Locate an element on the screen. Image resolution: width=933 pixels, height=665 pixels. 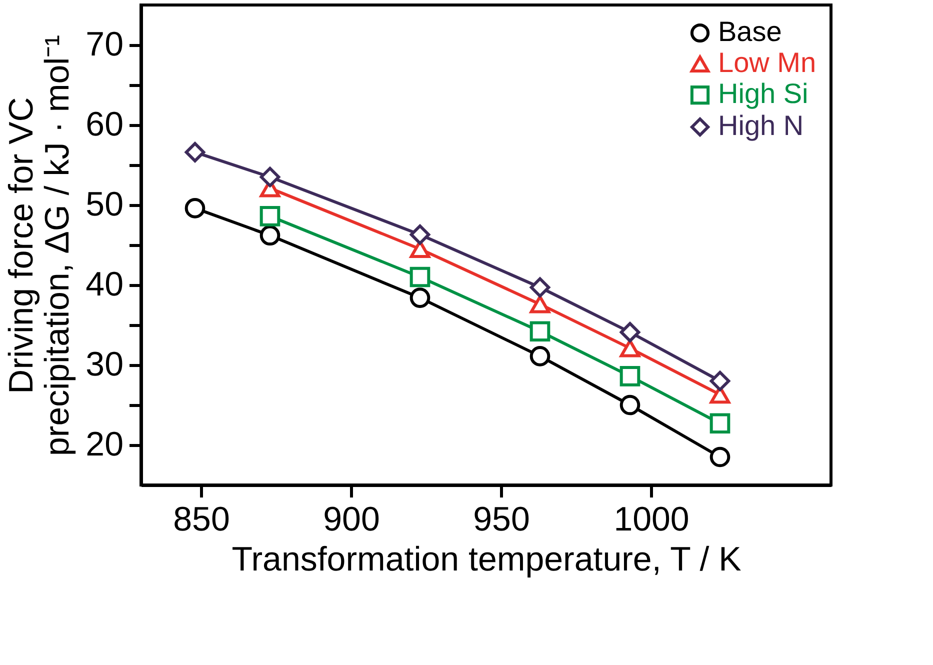
legend-label: Low Mn is located at coordinates (767, 62).